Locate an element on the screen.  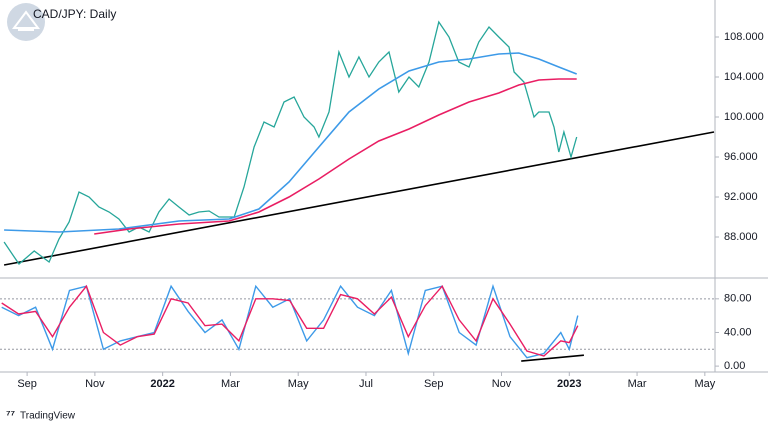
logo is located at coordinates (26, 22).